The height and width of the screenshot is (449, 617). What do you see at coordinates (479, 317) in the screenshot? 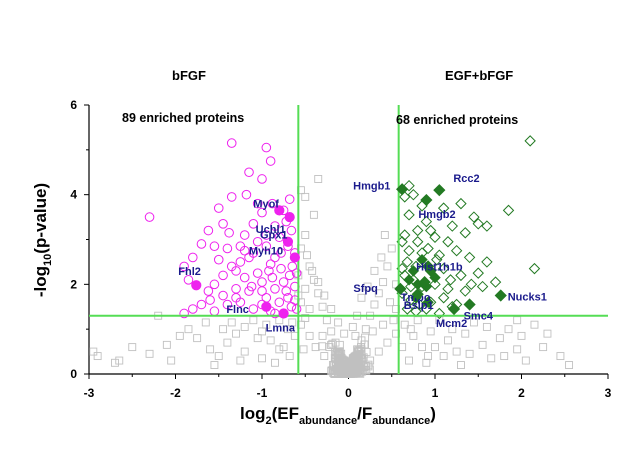
I see `protein-label: Smc4` at bounding box center [479, 317].